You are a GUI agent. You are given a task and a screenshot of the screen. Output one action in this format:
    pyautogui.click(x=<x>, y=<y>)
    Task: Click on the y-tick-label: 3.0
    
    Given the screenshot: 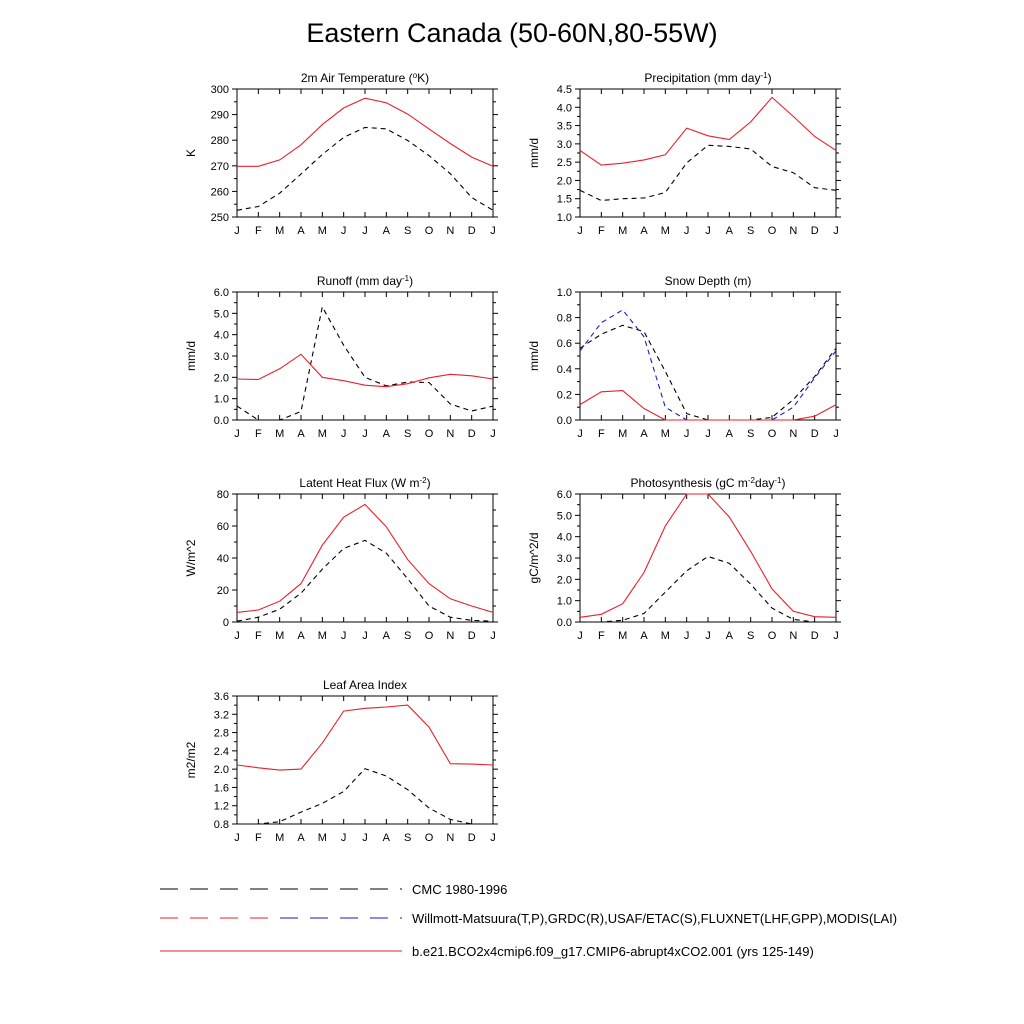 What is the action you would take?
    pyautogui.click(x=564, y=145)
    